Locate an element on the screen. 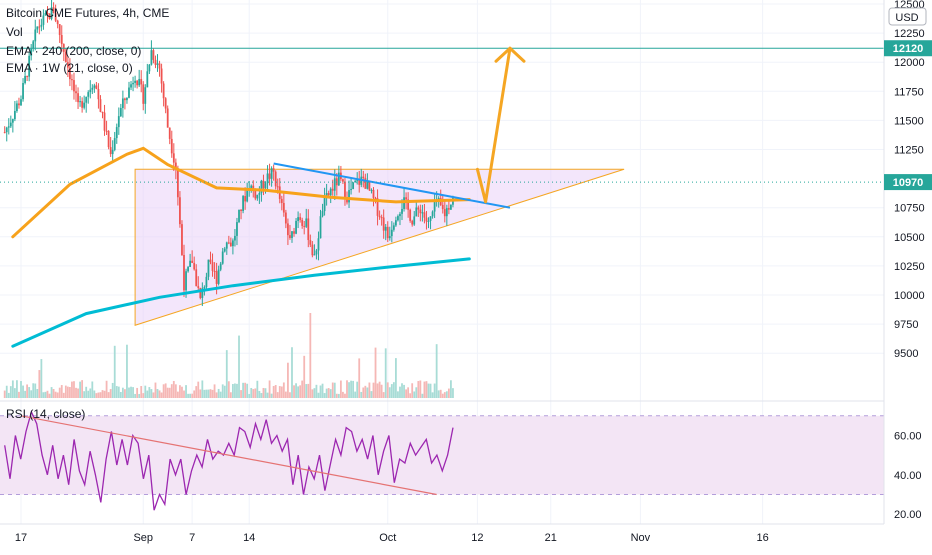  time-tick-label: Nov is located at coordinates (641, 538).